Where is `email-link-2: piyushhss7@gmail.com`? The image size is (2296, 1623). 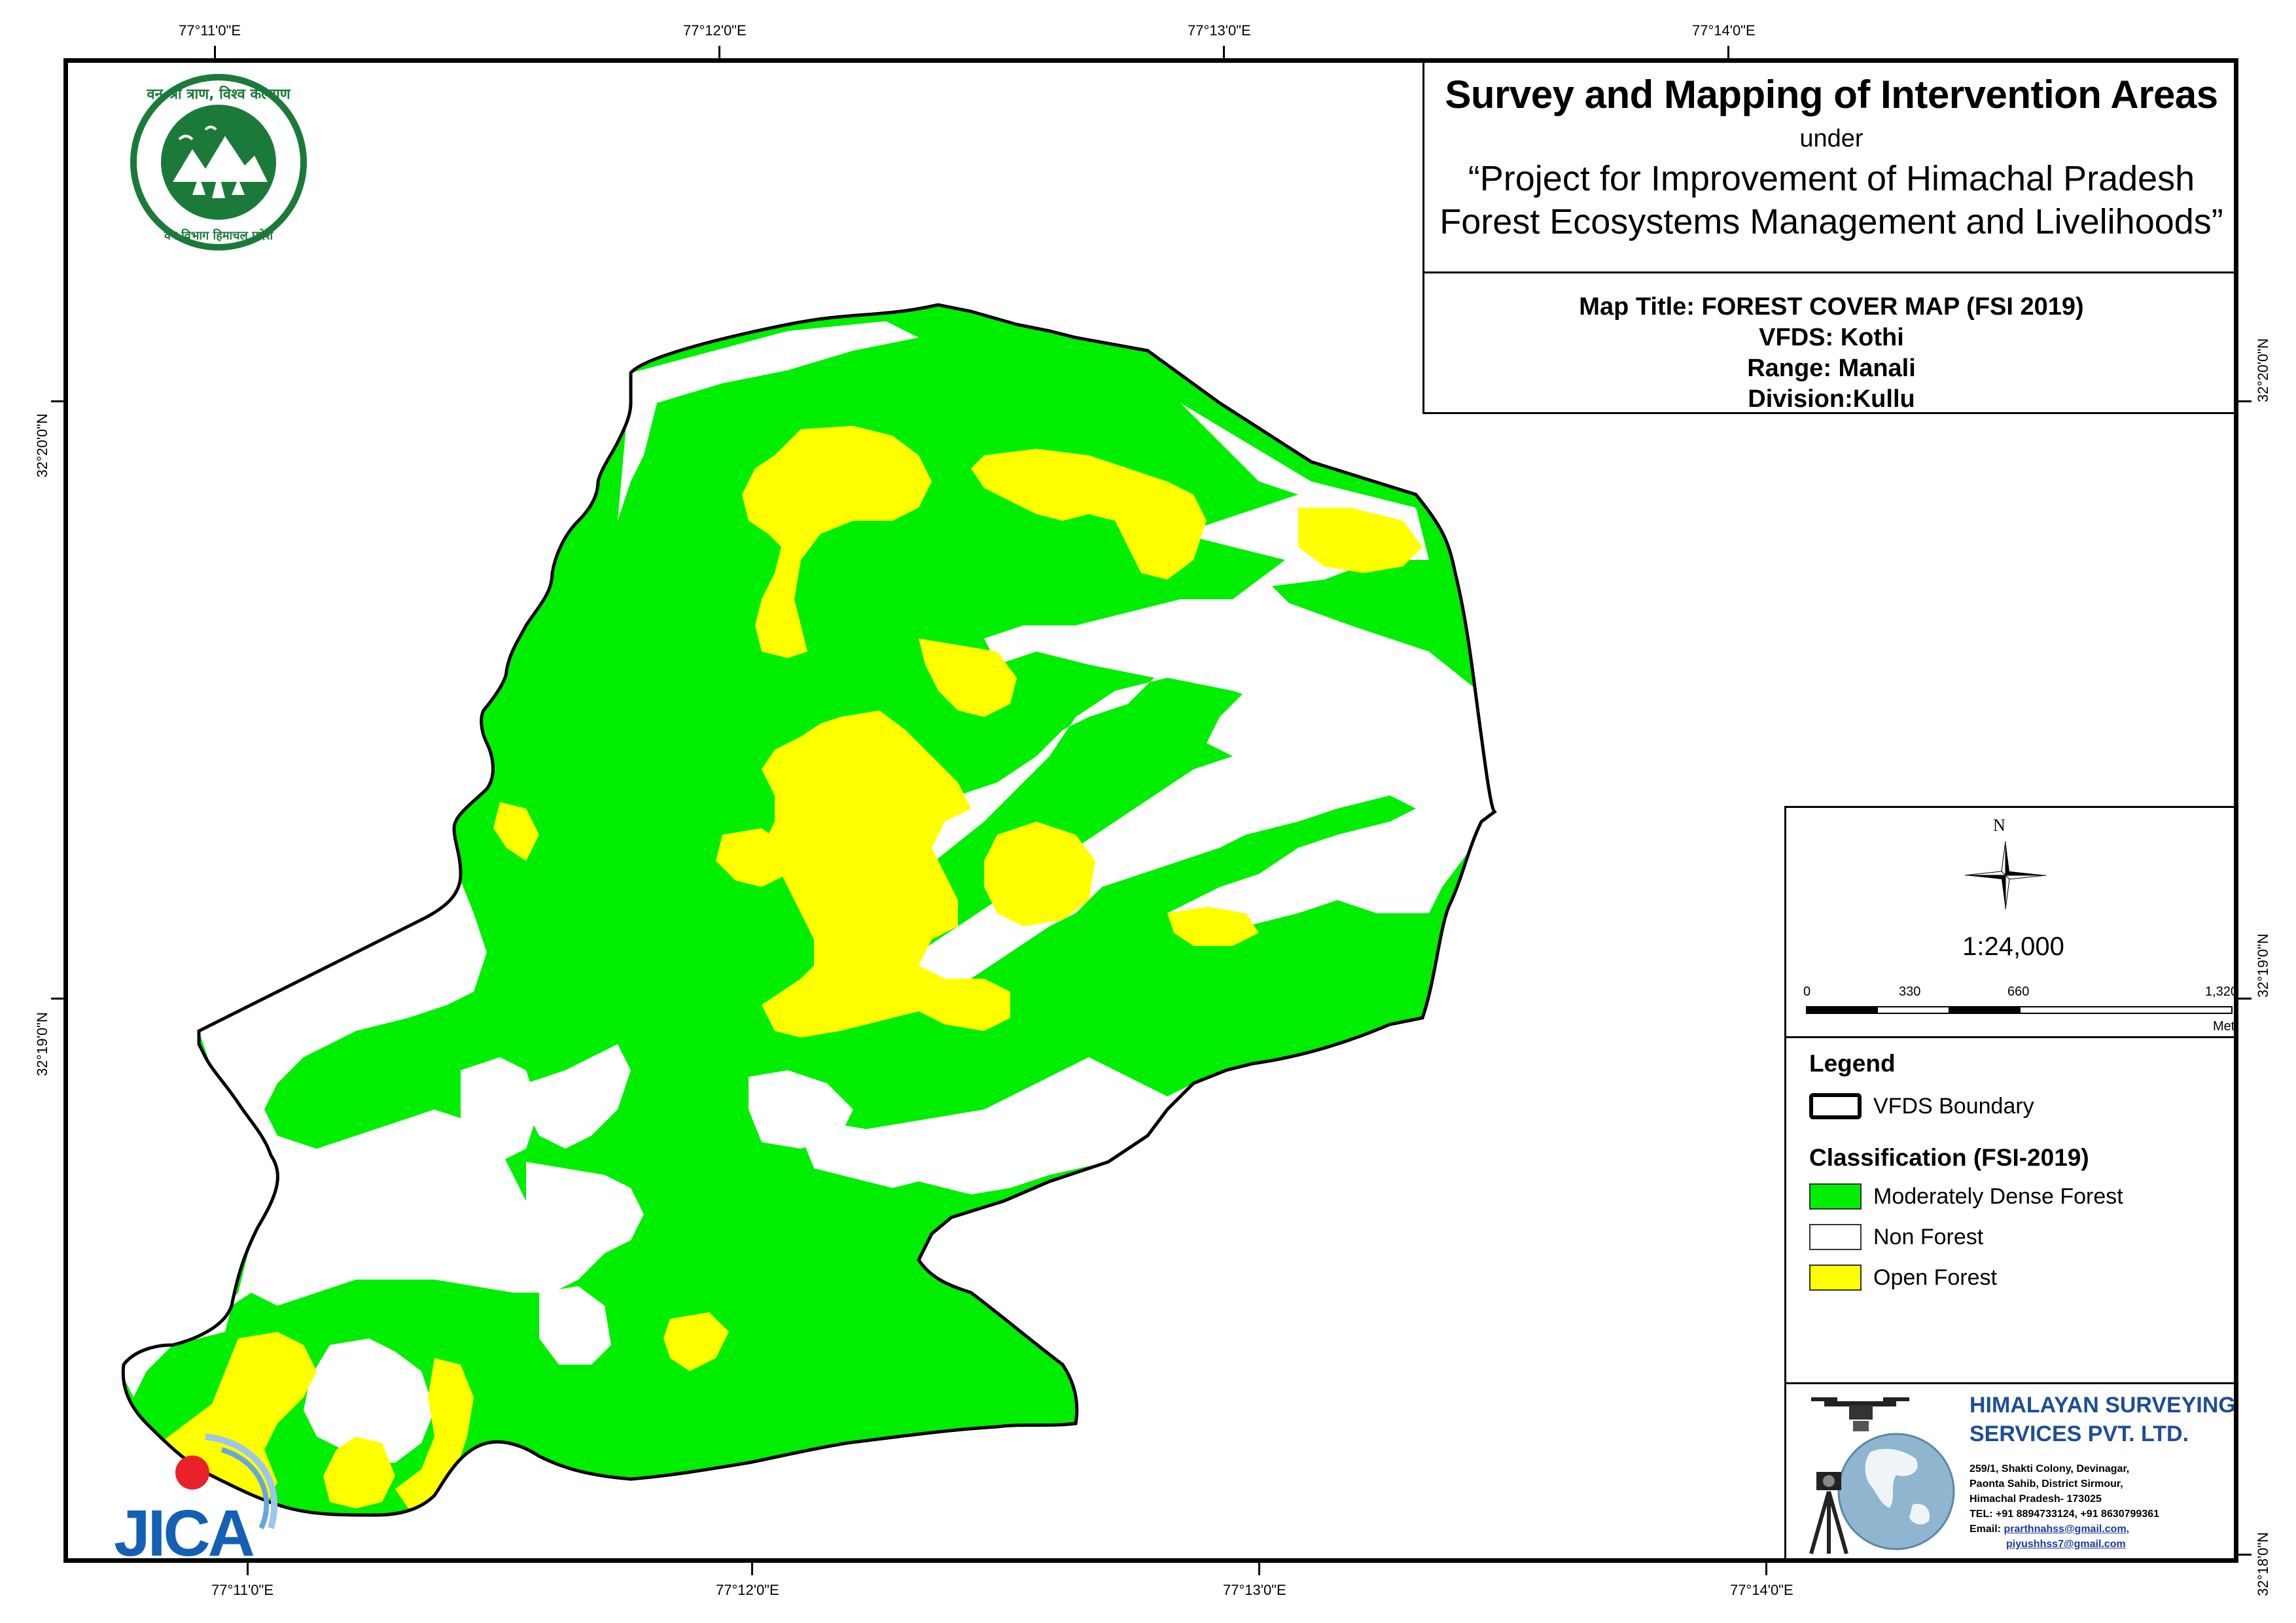
email-link-2: piyushhss7@gmail.com is located at coordinates (2066, 1545).